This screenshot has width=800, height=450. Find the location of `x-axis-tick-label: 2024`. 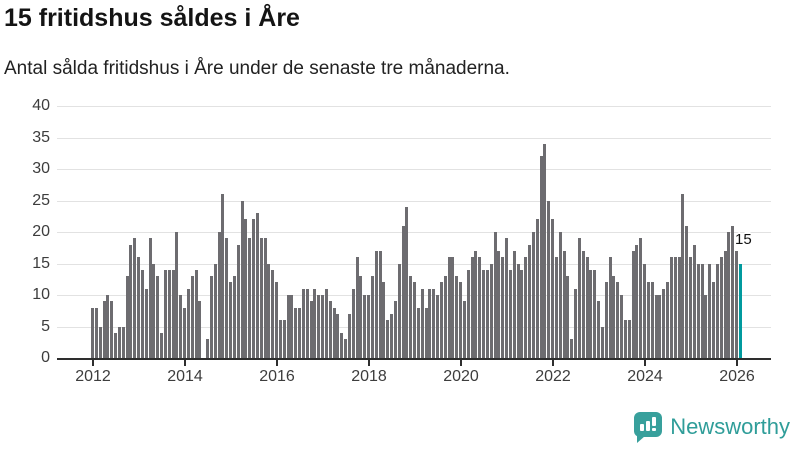

x-axis-tick-label: 2024 is located at coordinates (645, 376).